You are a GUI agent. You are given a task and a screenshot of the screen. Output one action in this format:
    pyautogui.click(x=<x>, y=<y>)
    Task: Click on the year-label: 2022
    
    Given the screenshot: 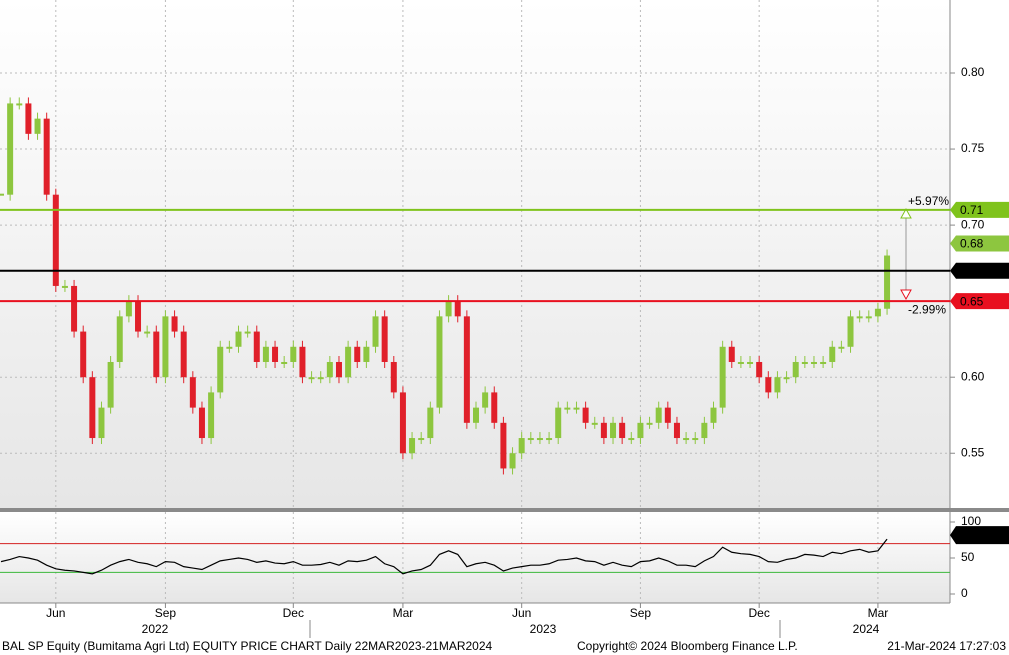 What is the action you would take?
    pyautogui.click(x=155, y=629)
    